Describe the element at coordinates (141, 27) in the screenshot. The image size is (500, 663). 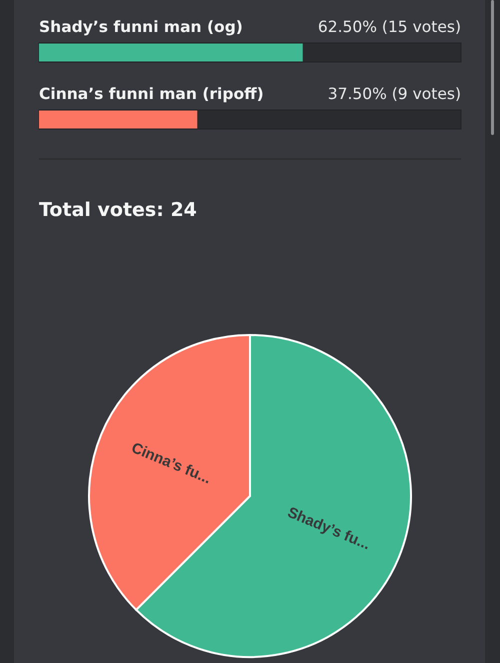
I see `y-tick-label: Shady’s funni man (og)` at that location.